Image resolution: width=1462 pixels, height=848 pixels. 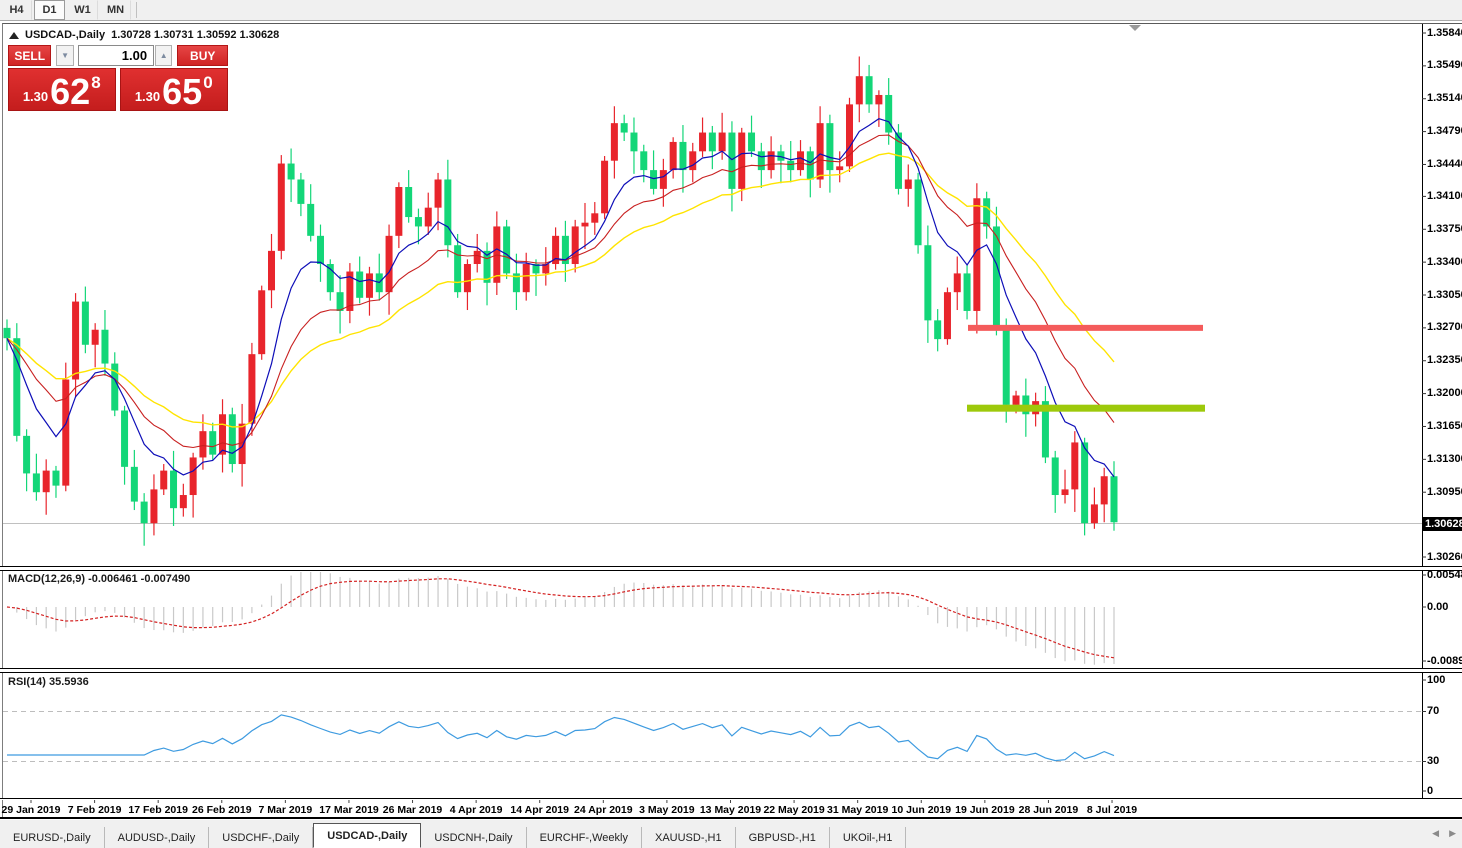 I want to click on tab-scroll-left-icon: ◀, so click(x=1436, y=833).